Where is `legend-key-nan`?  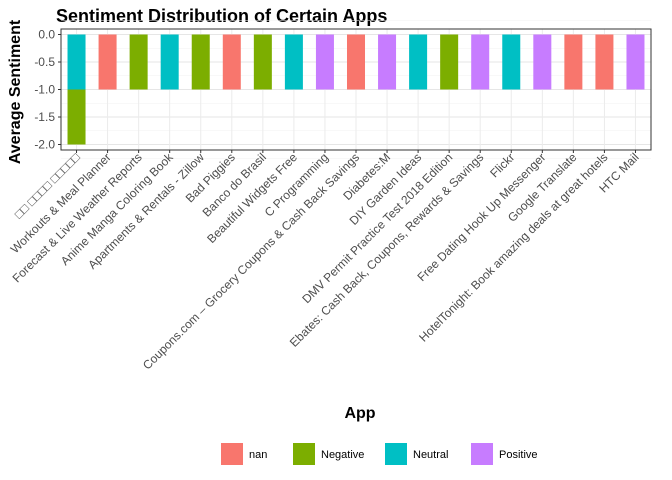
legend-key-nan is located at coordinates (232, 454).